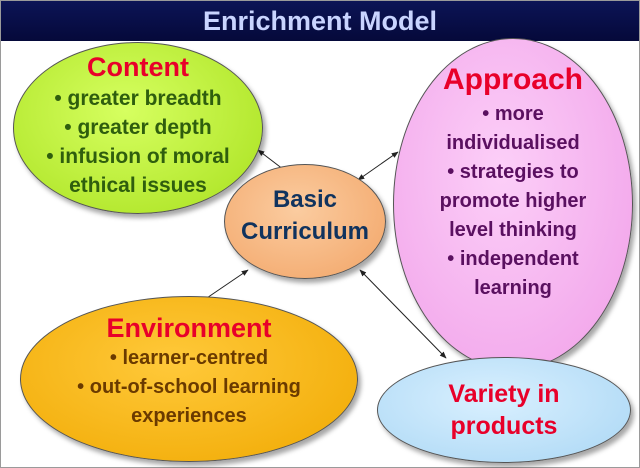  I want to click on approach-item: • more, so click(513, 114).